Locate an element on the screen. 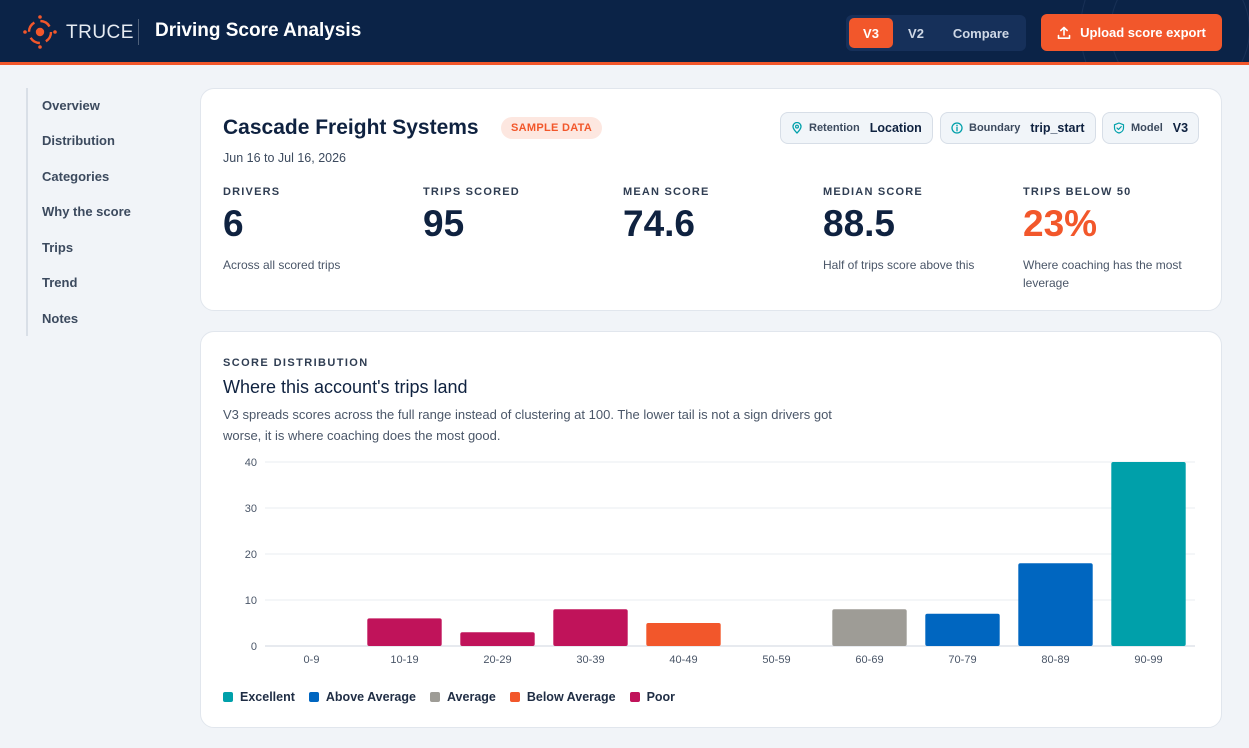 Image resolution: width=1249 pixels, height=748 pixels. section-title: Where this account's trips land is located at coordinates (345, 387).